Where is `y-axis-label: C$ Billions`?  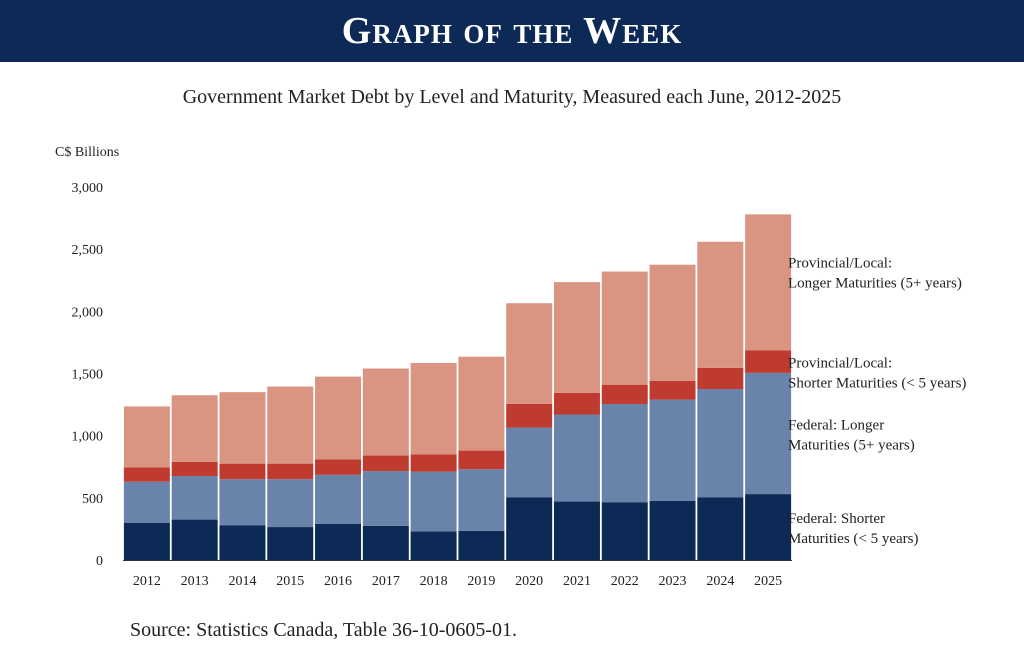 y-axis-label: C$ Billions is located at coordinates (87, 152).